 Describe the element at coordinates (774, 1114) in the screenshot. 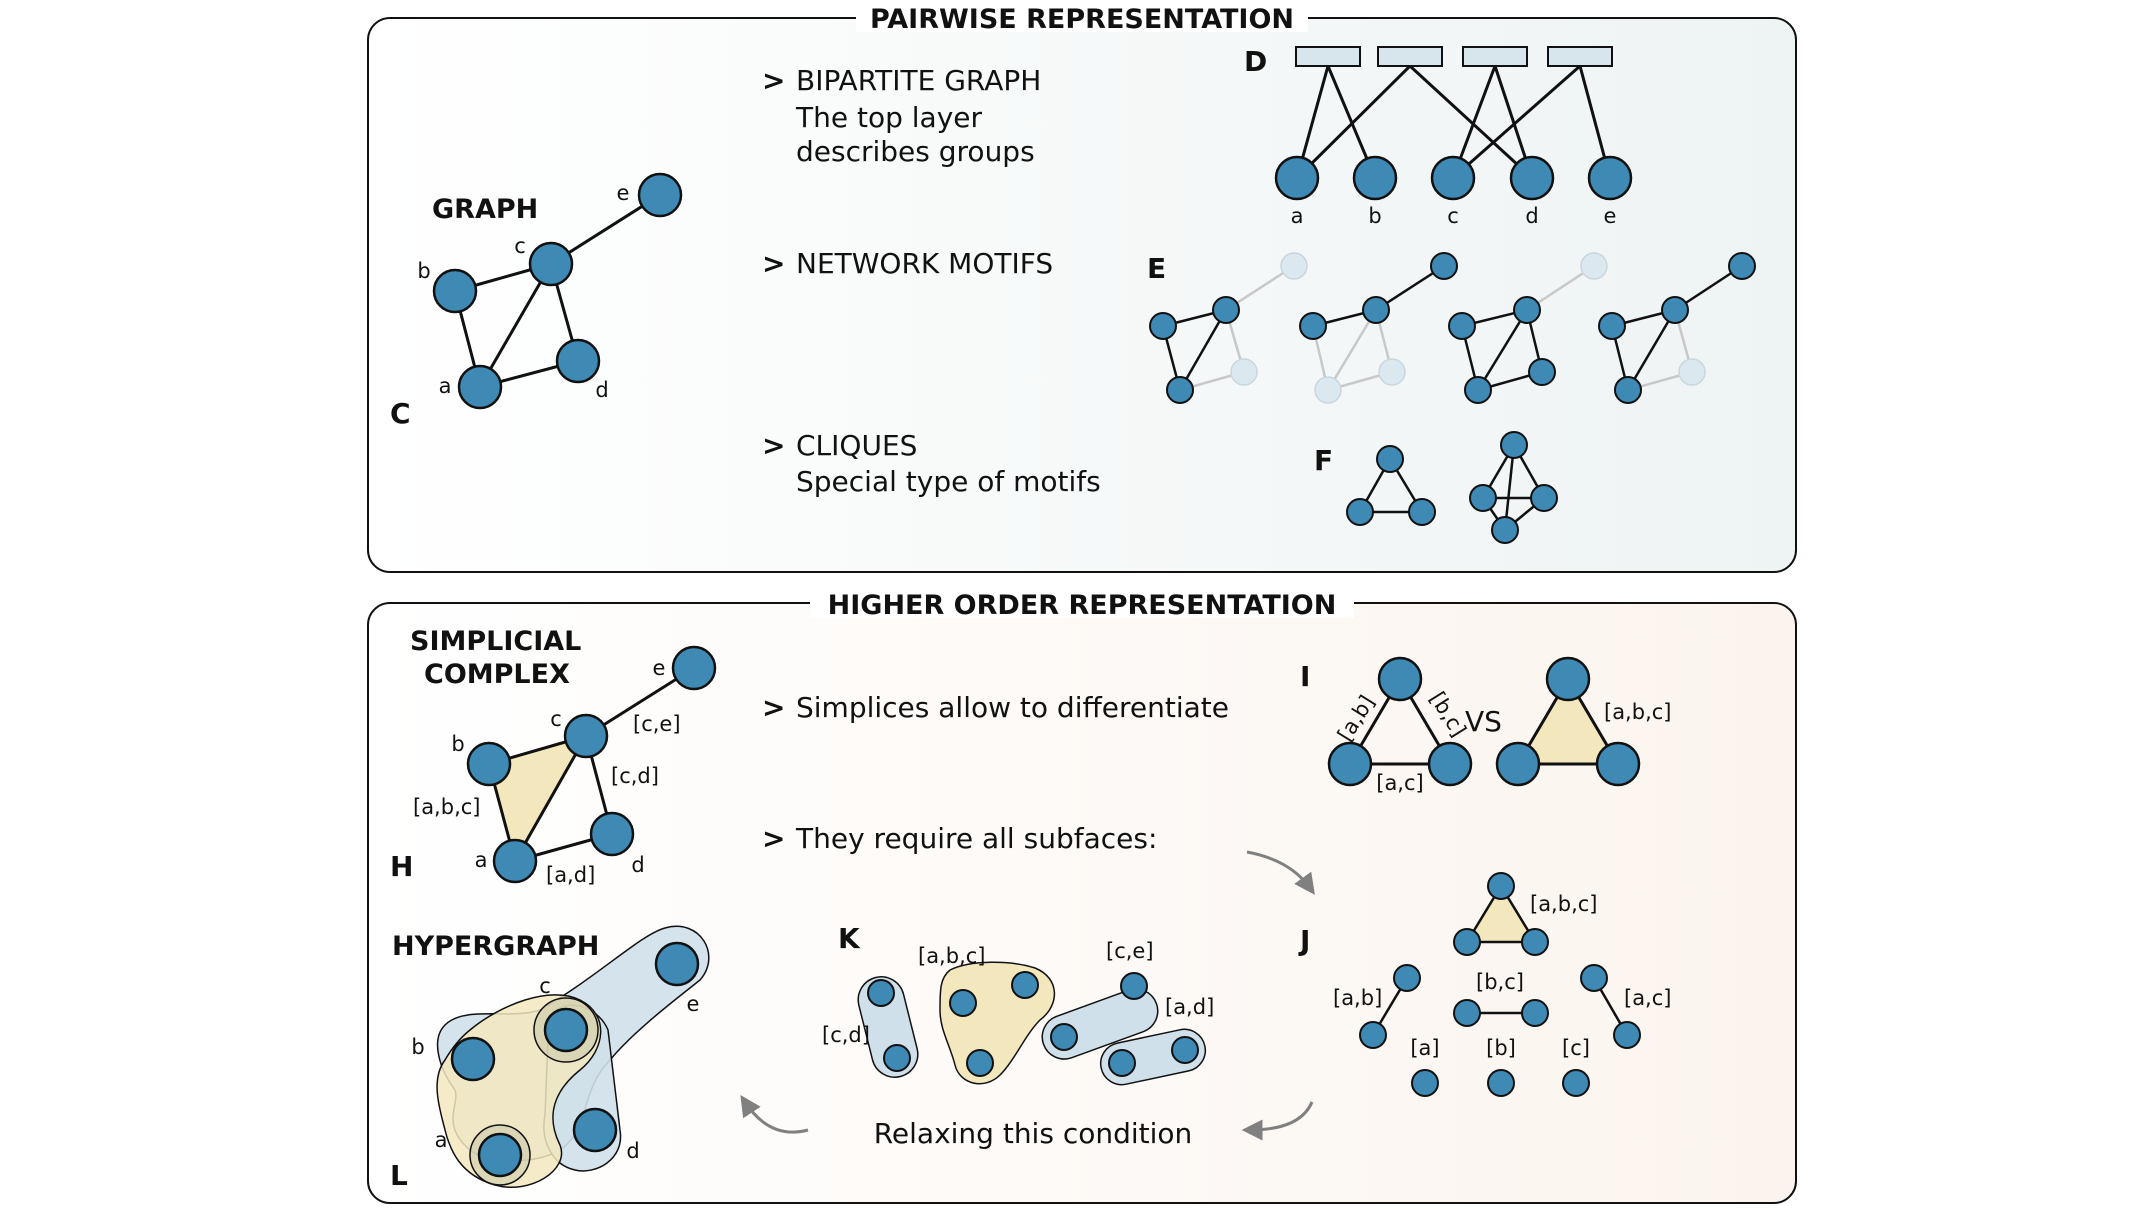

I see `arrow-to-hypergraph` at that location.